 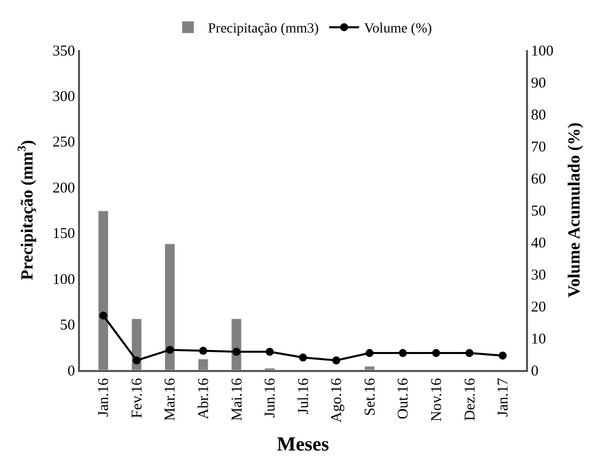 I want to click on x-tick-label: Abr.16, so click(x=204, y=399).